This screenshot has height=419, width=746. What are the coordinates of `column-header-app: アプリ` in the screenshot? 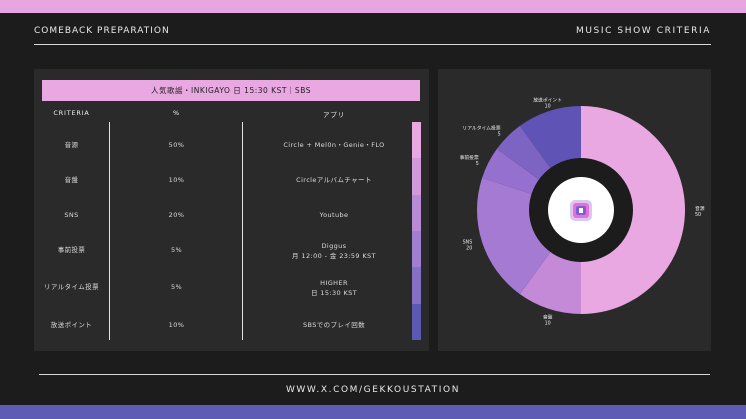 It's located at (334, 115).